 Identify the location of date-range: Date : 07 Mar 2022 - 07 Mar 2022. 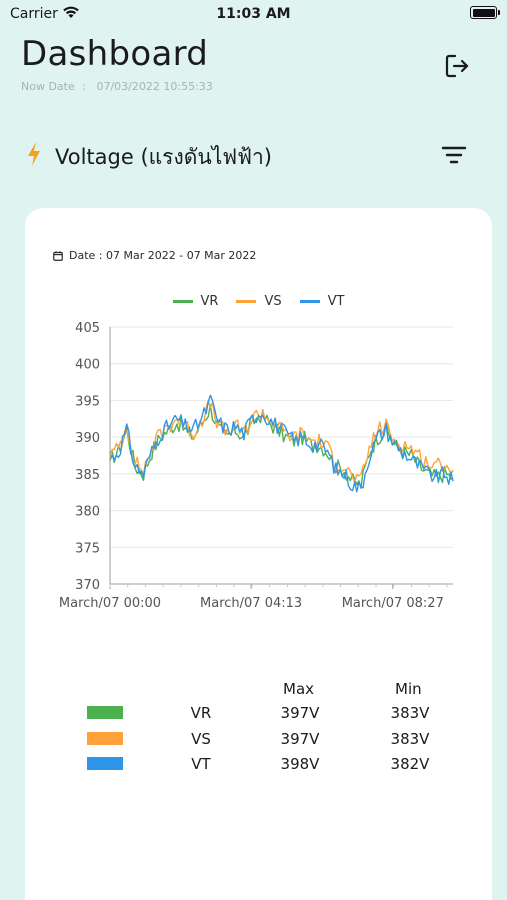
(154, 255).